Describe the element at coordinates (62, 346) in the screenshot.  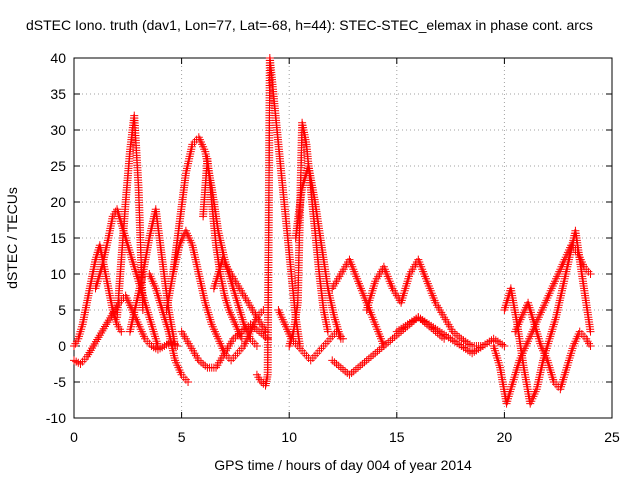
I see `y-tick-label: 0` at that location.